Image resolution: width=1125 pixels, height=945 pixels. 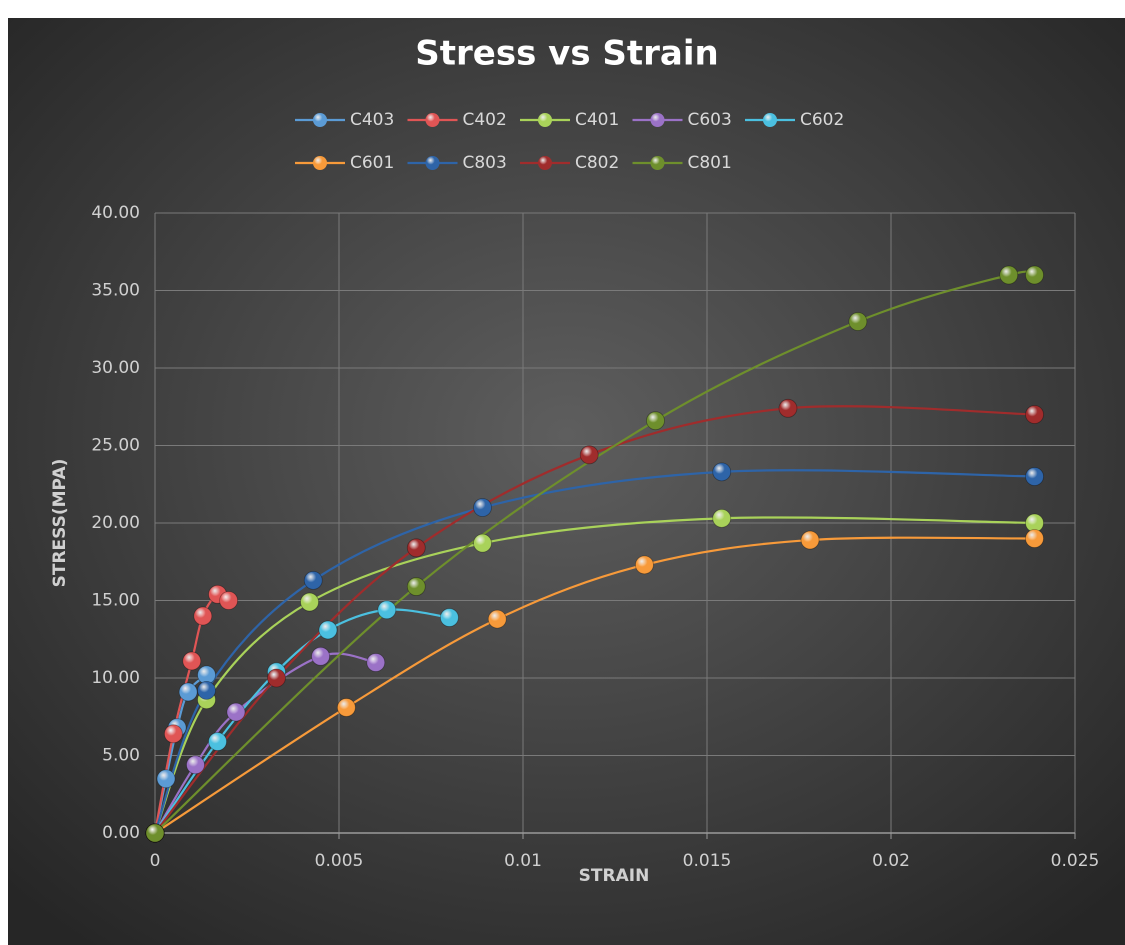 What do you see at coordinates (597, 120) in the screenshot?
I see `legend-label: C401` at bounding box center [597, 120].